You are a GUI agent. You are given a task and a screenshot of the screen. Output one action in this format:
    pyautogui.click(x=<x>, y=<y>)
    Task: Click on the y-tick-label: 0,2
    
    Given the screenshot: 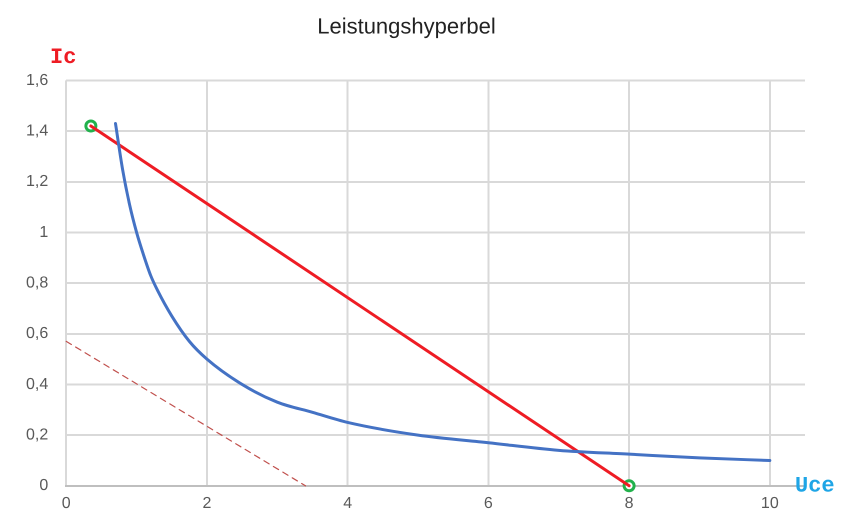 What is the action you would take?
    pyautogui.click(x=37, y=435)
    